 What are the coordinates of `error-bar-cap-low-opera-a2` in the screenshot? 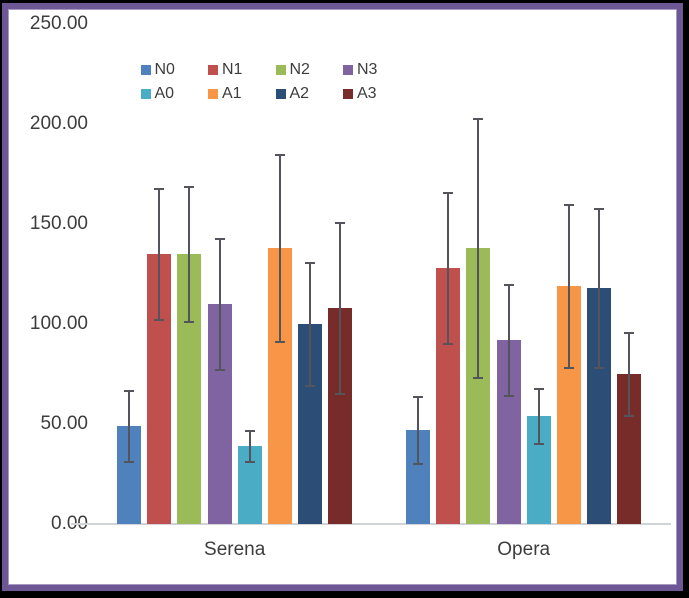 It's located at (599, 367).